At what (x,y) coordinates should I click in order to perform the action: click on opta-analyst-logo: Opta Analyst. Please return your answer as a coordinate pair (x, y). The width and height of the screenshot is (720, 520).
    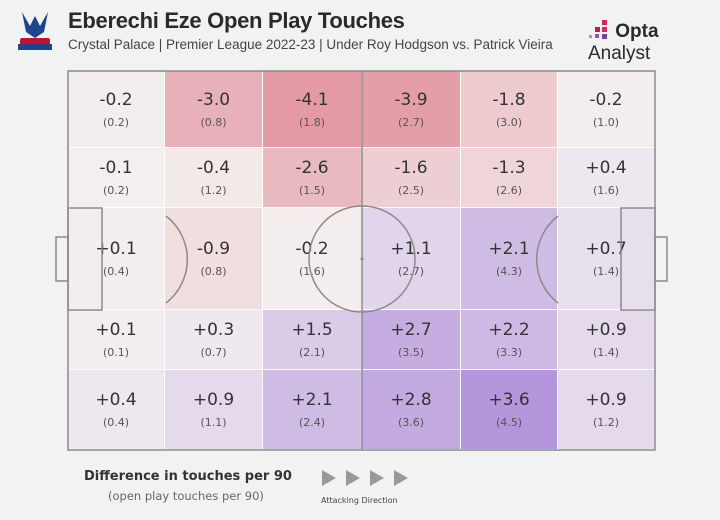
    Looking at the image, I should click on (654, 42).